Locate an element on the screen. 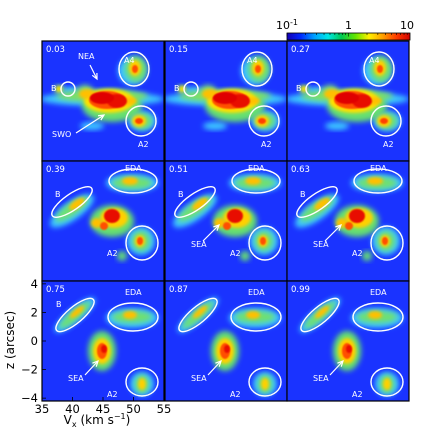 This screenshot has height=432, width=432. panel-label: 0.63 is located at coordinates (300, 170).